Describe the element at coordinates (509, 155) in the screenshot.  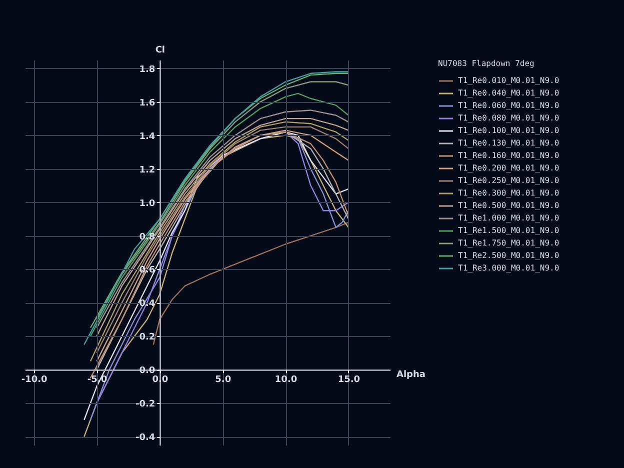
I see `legend-label: T1_Re0.160_M0.01_N9.0` at that location.